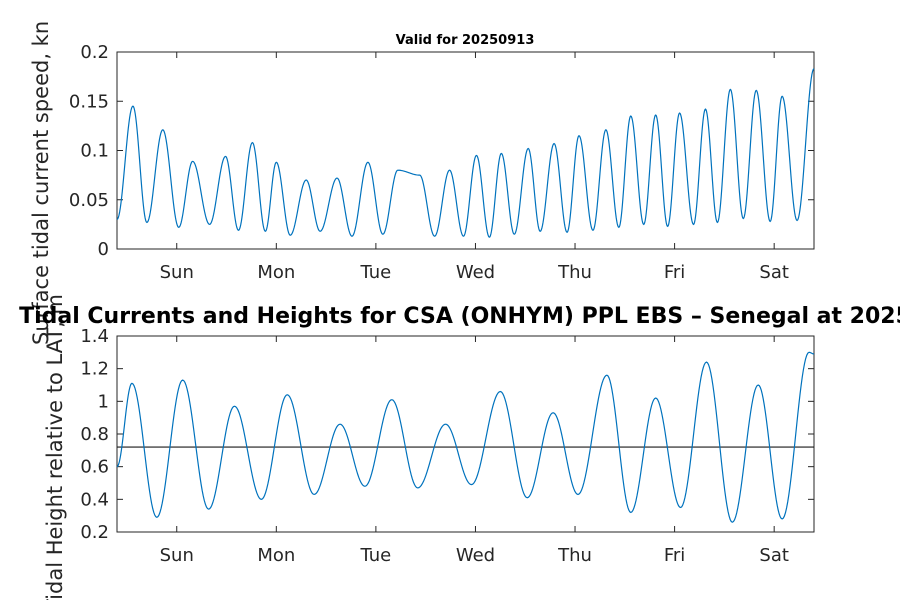  What do you see at coordinates (276, 272) in the screenshot?
I see `current-speed-x-tick-label: Mon` at bounding box center [276, 272].